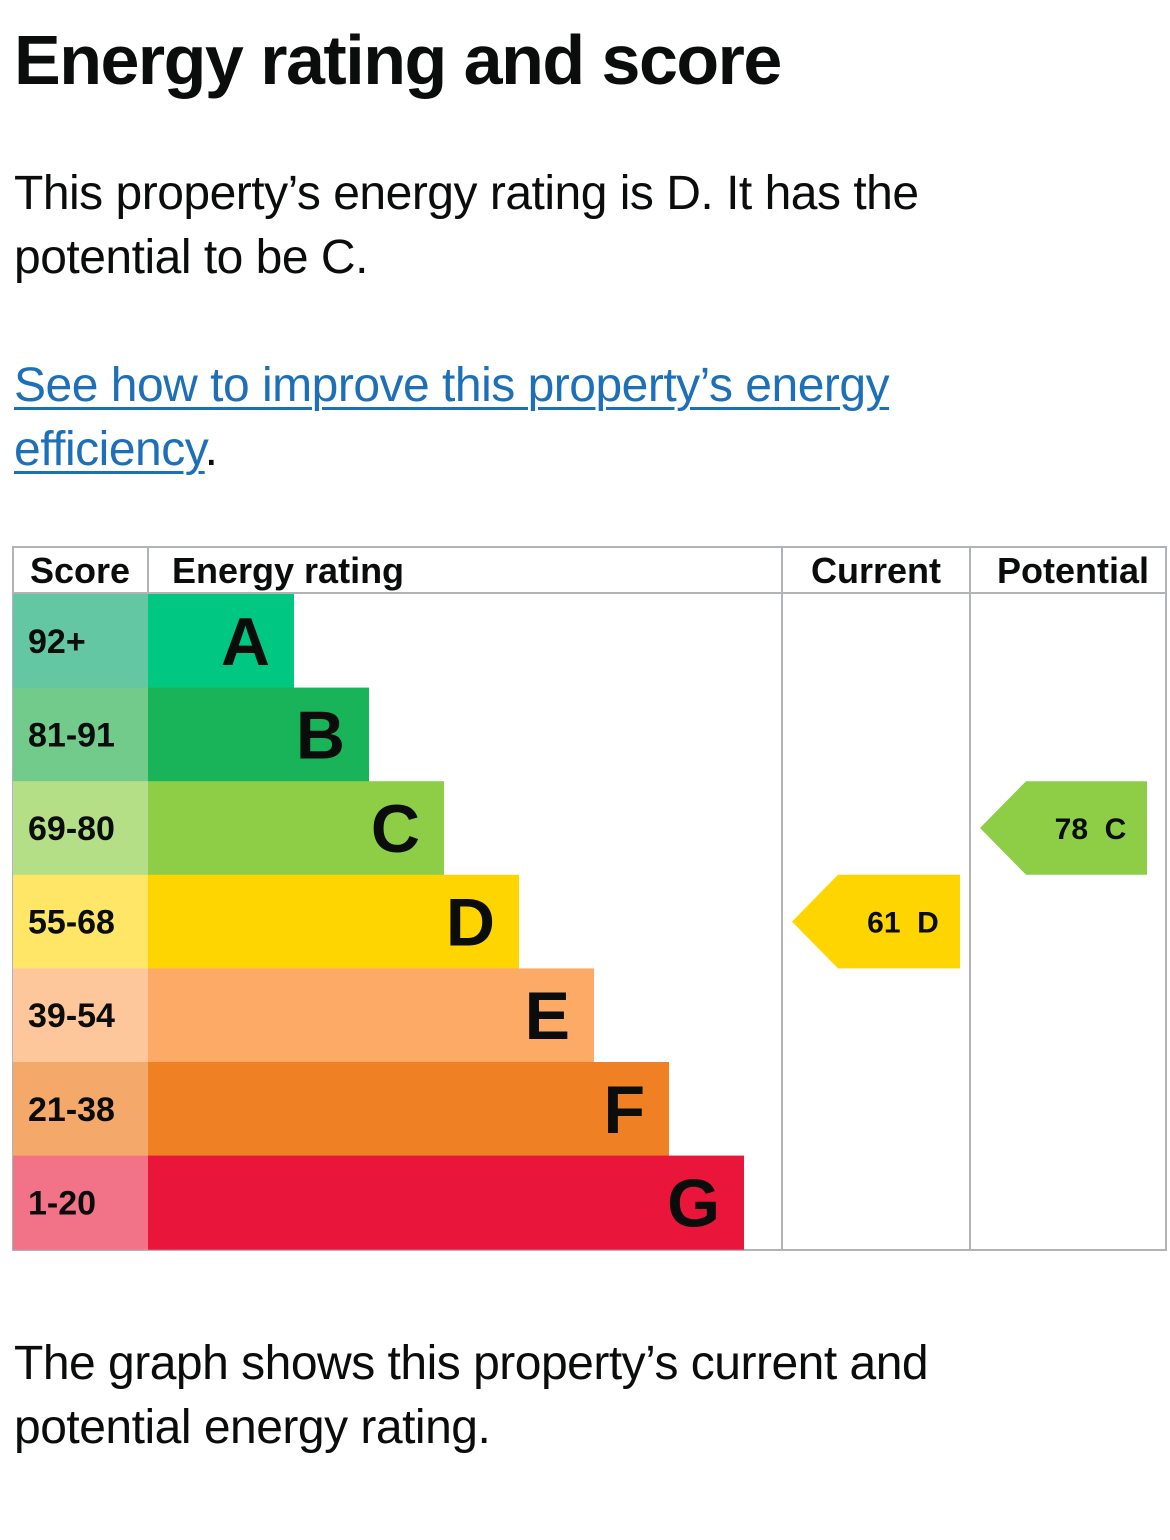 The height and width of the screenshot is (1540, 1170). What do you see at coordinates (589, 570) in the screenshot?
I see `chart-headers: Score Energy rating Current Potential` at bounding box center [589, 570].